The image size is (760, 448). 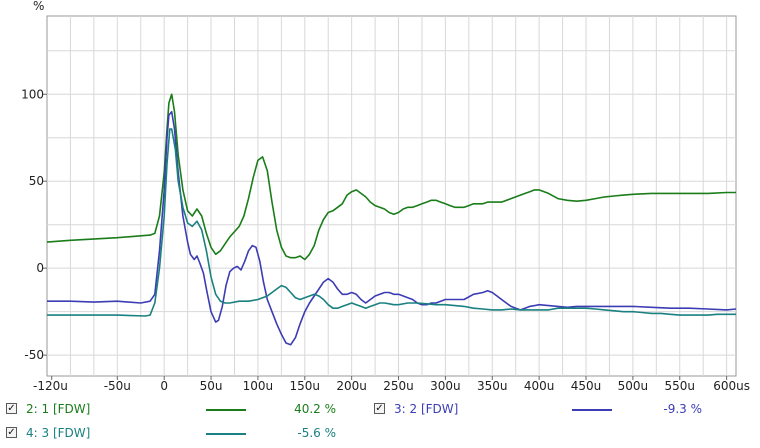 What do you see at coordinates (426, 409) in the screenshot?
I see `series-2-label: 3: 2 [FDW]` at bounding box center [426, 409].